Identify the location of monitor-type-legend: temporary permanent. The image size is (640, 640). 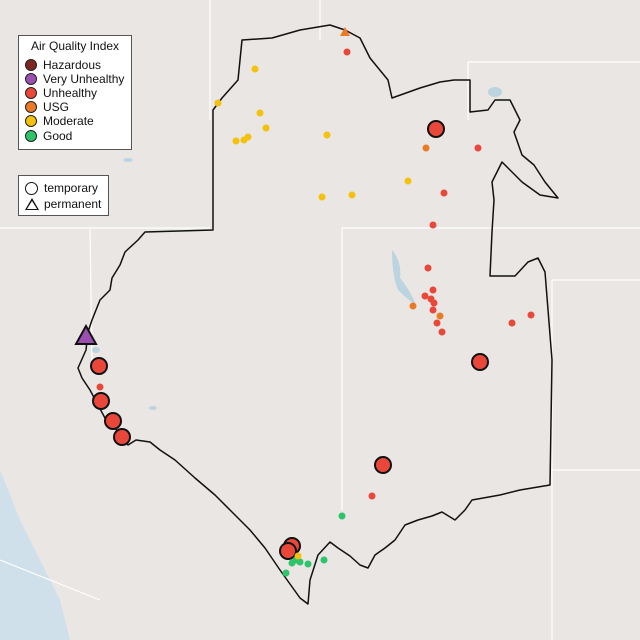
(63, 195).